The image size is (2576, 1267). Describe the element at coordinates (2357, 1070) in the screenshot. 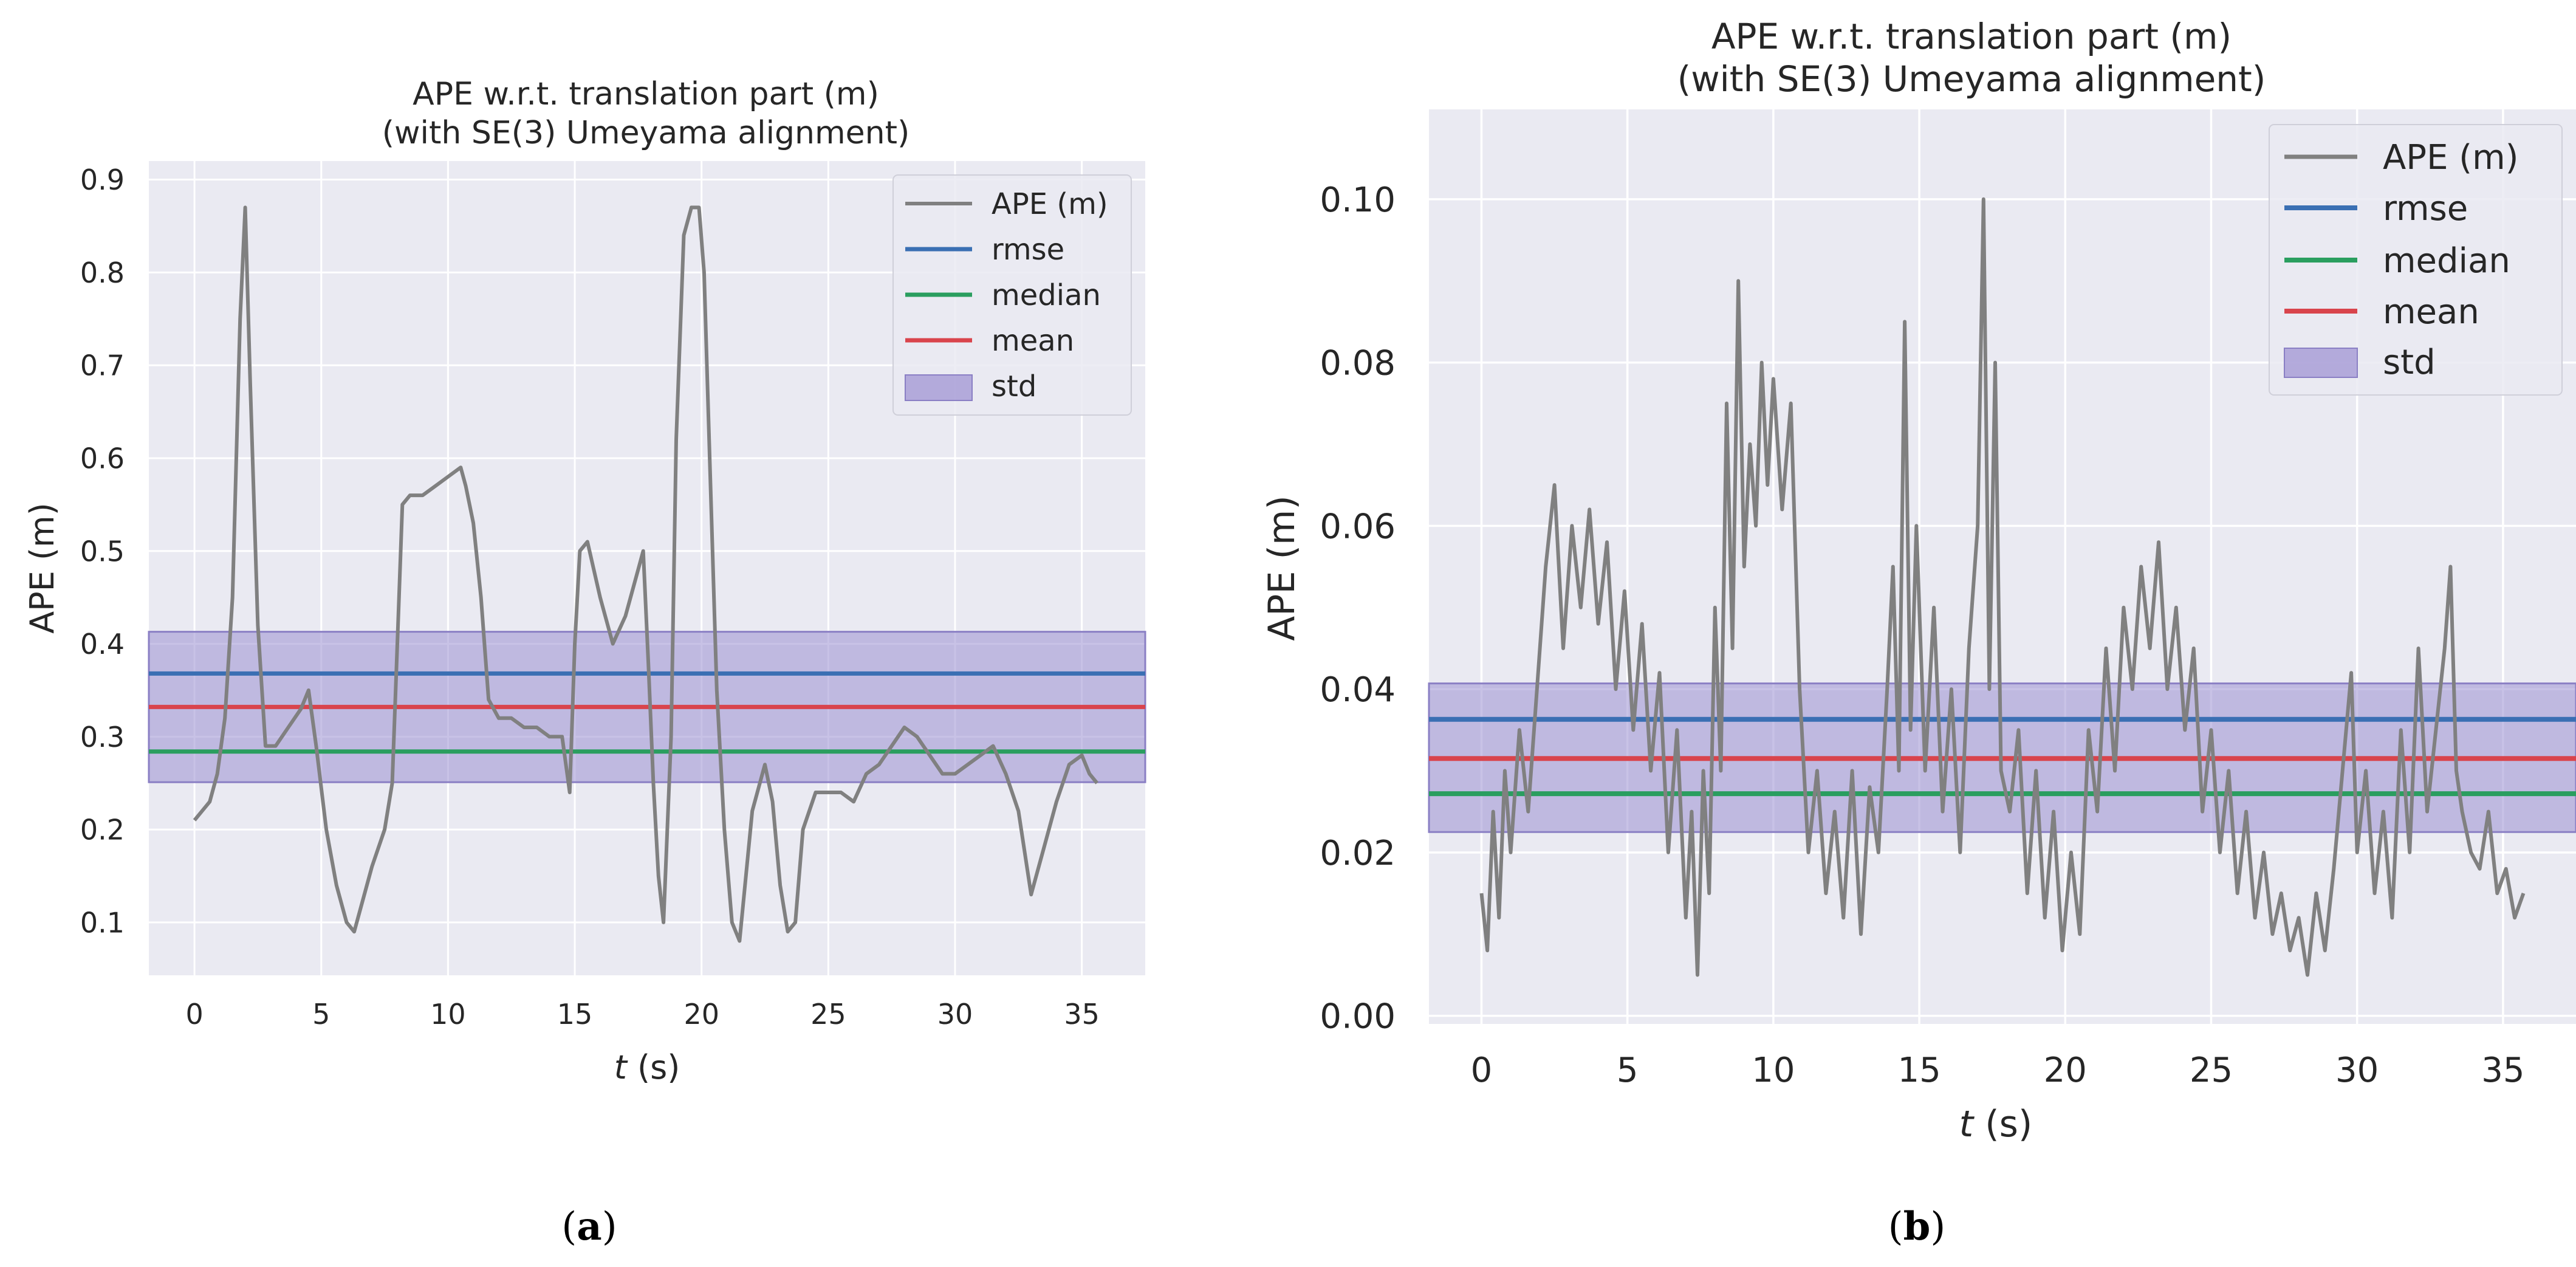

I see `b-x-tick-label: 30` at that location.